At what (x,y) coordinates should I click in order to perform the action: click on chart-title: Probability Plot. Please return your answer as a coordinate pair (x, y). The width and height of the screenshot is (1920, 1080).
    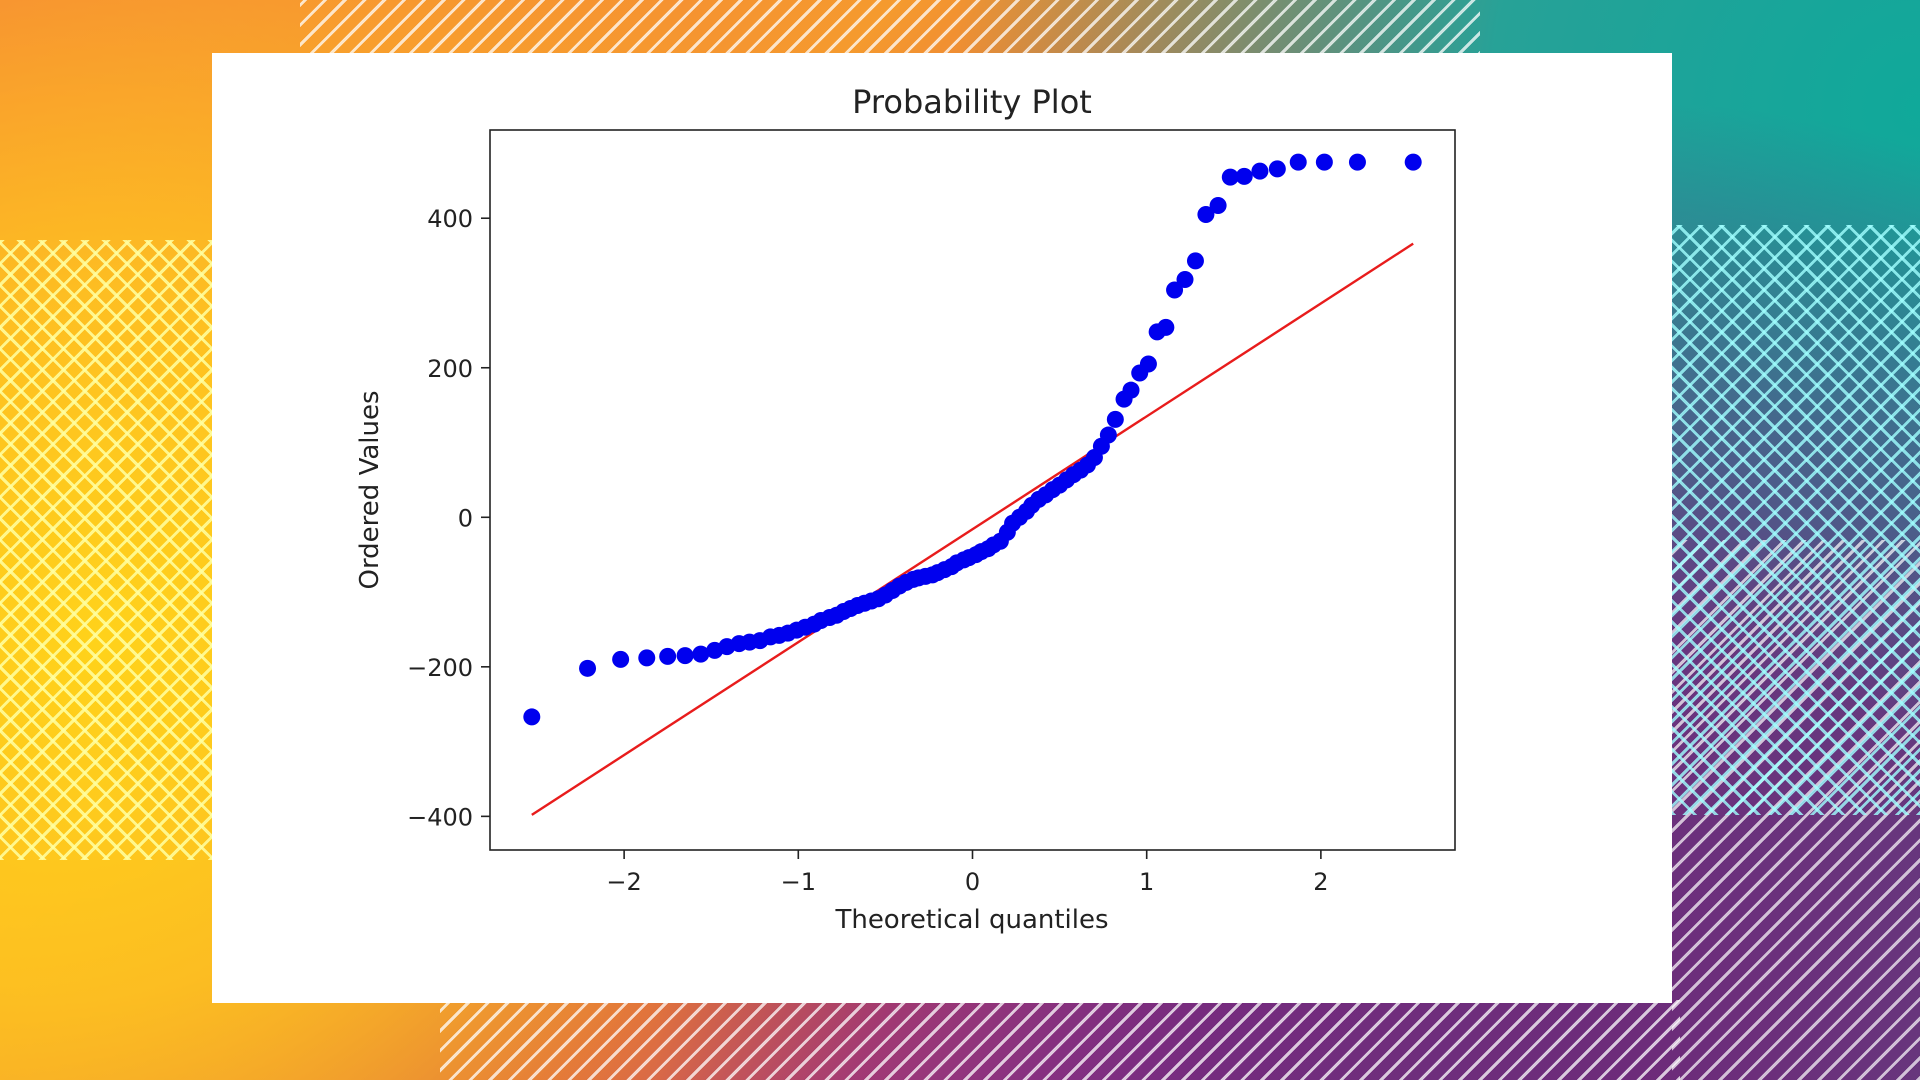
    Looking at the image, I should click on (972, 102).